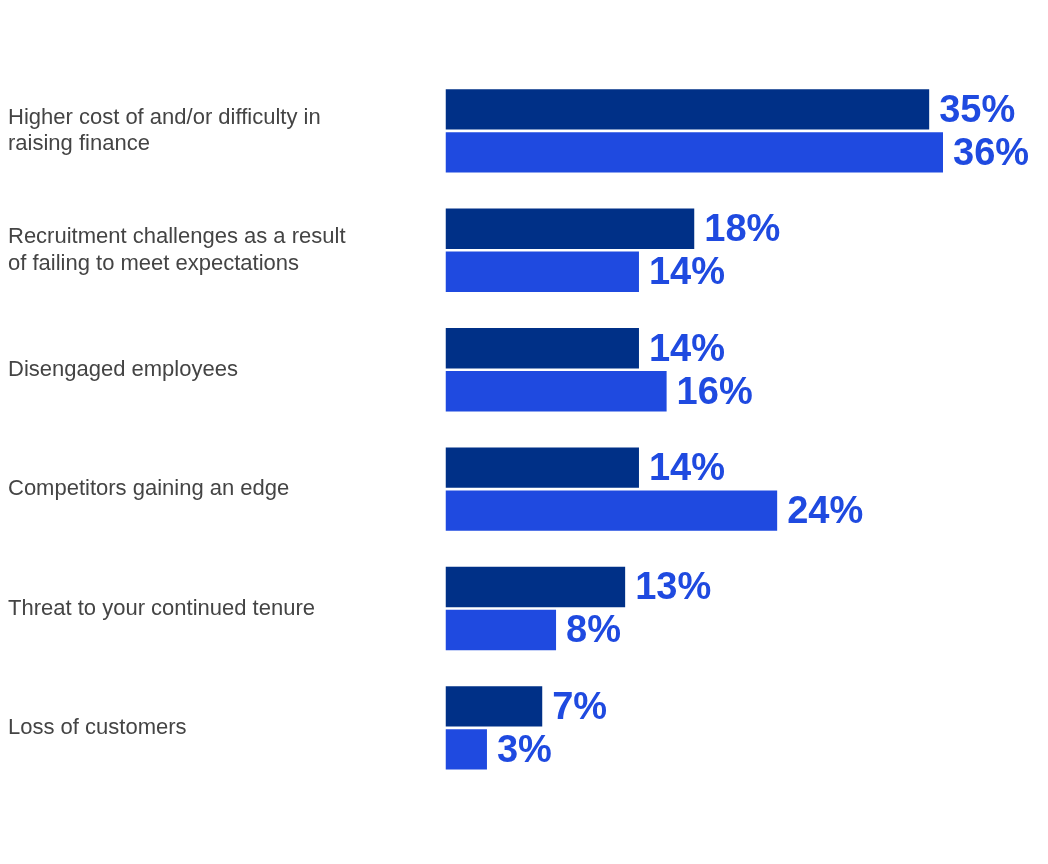  I want to click on y-tick-label: Competitors gaining an edge, so click(149, 488).